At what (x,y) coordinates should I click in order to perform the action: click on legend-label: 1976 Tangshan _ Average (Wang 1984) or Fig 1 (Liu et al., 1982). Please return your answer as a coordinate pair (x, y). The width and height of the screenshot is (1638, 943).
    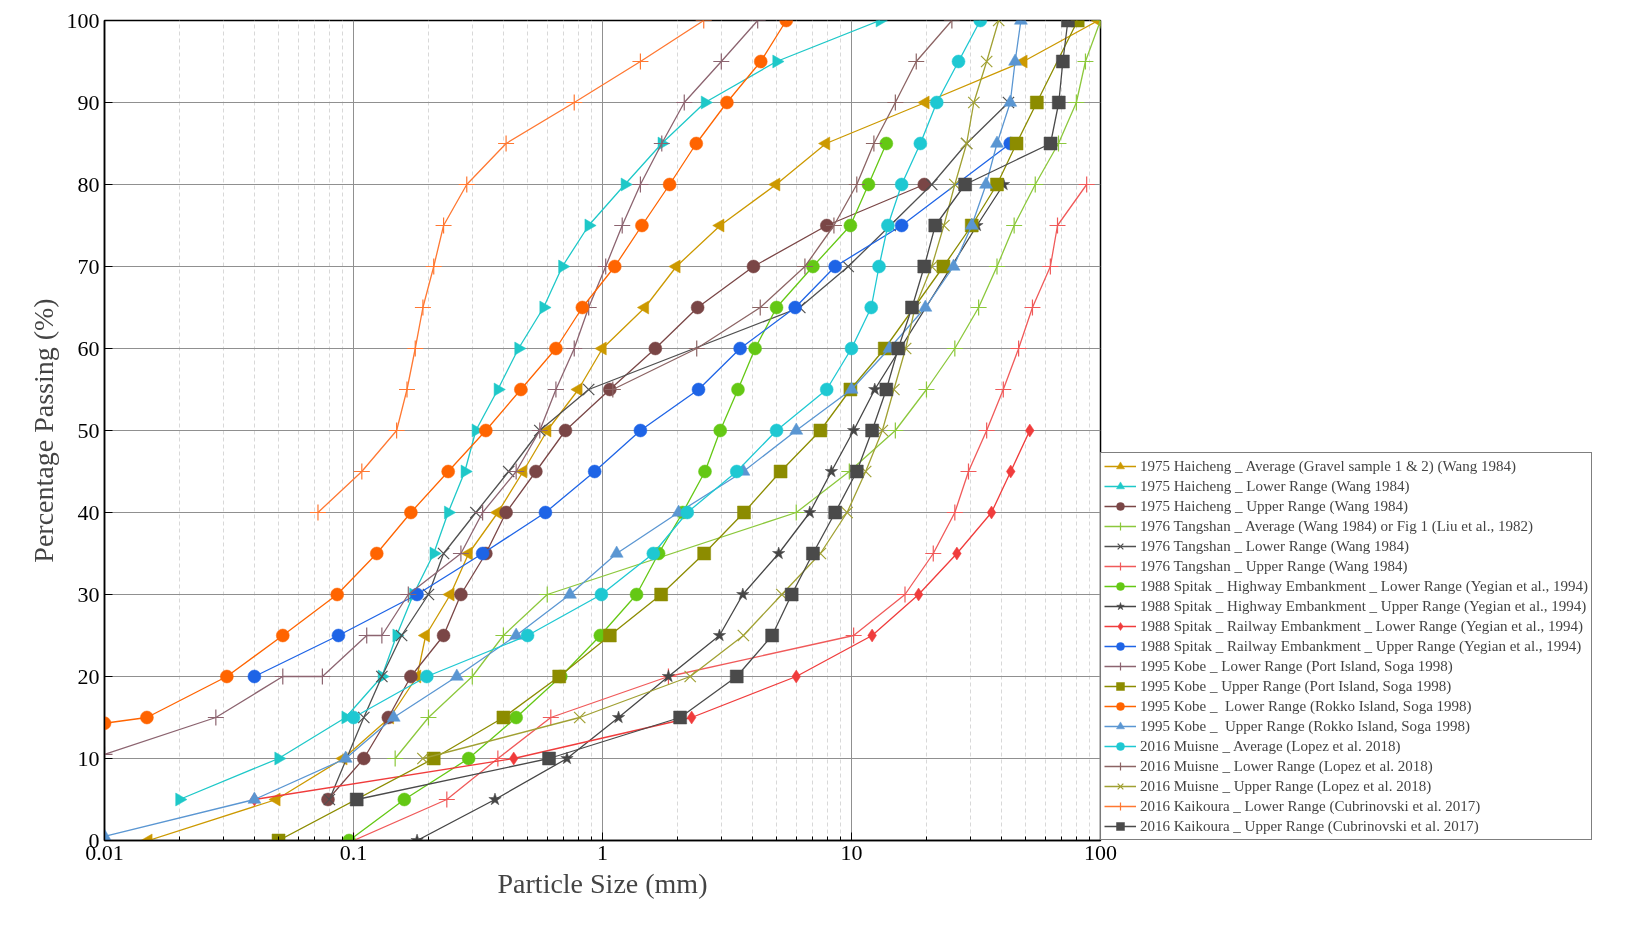
    Looking at the image, I should click on (1336, 526).